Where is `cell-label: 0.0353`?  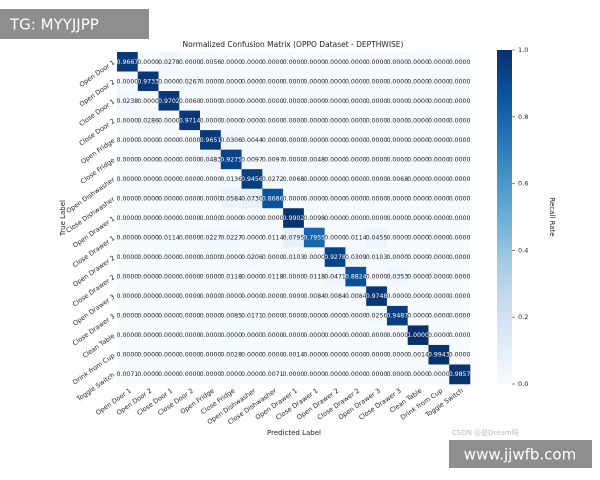
cell-label: 0.0353 is located at coordinates (397, 277).